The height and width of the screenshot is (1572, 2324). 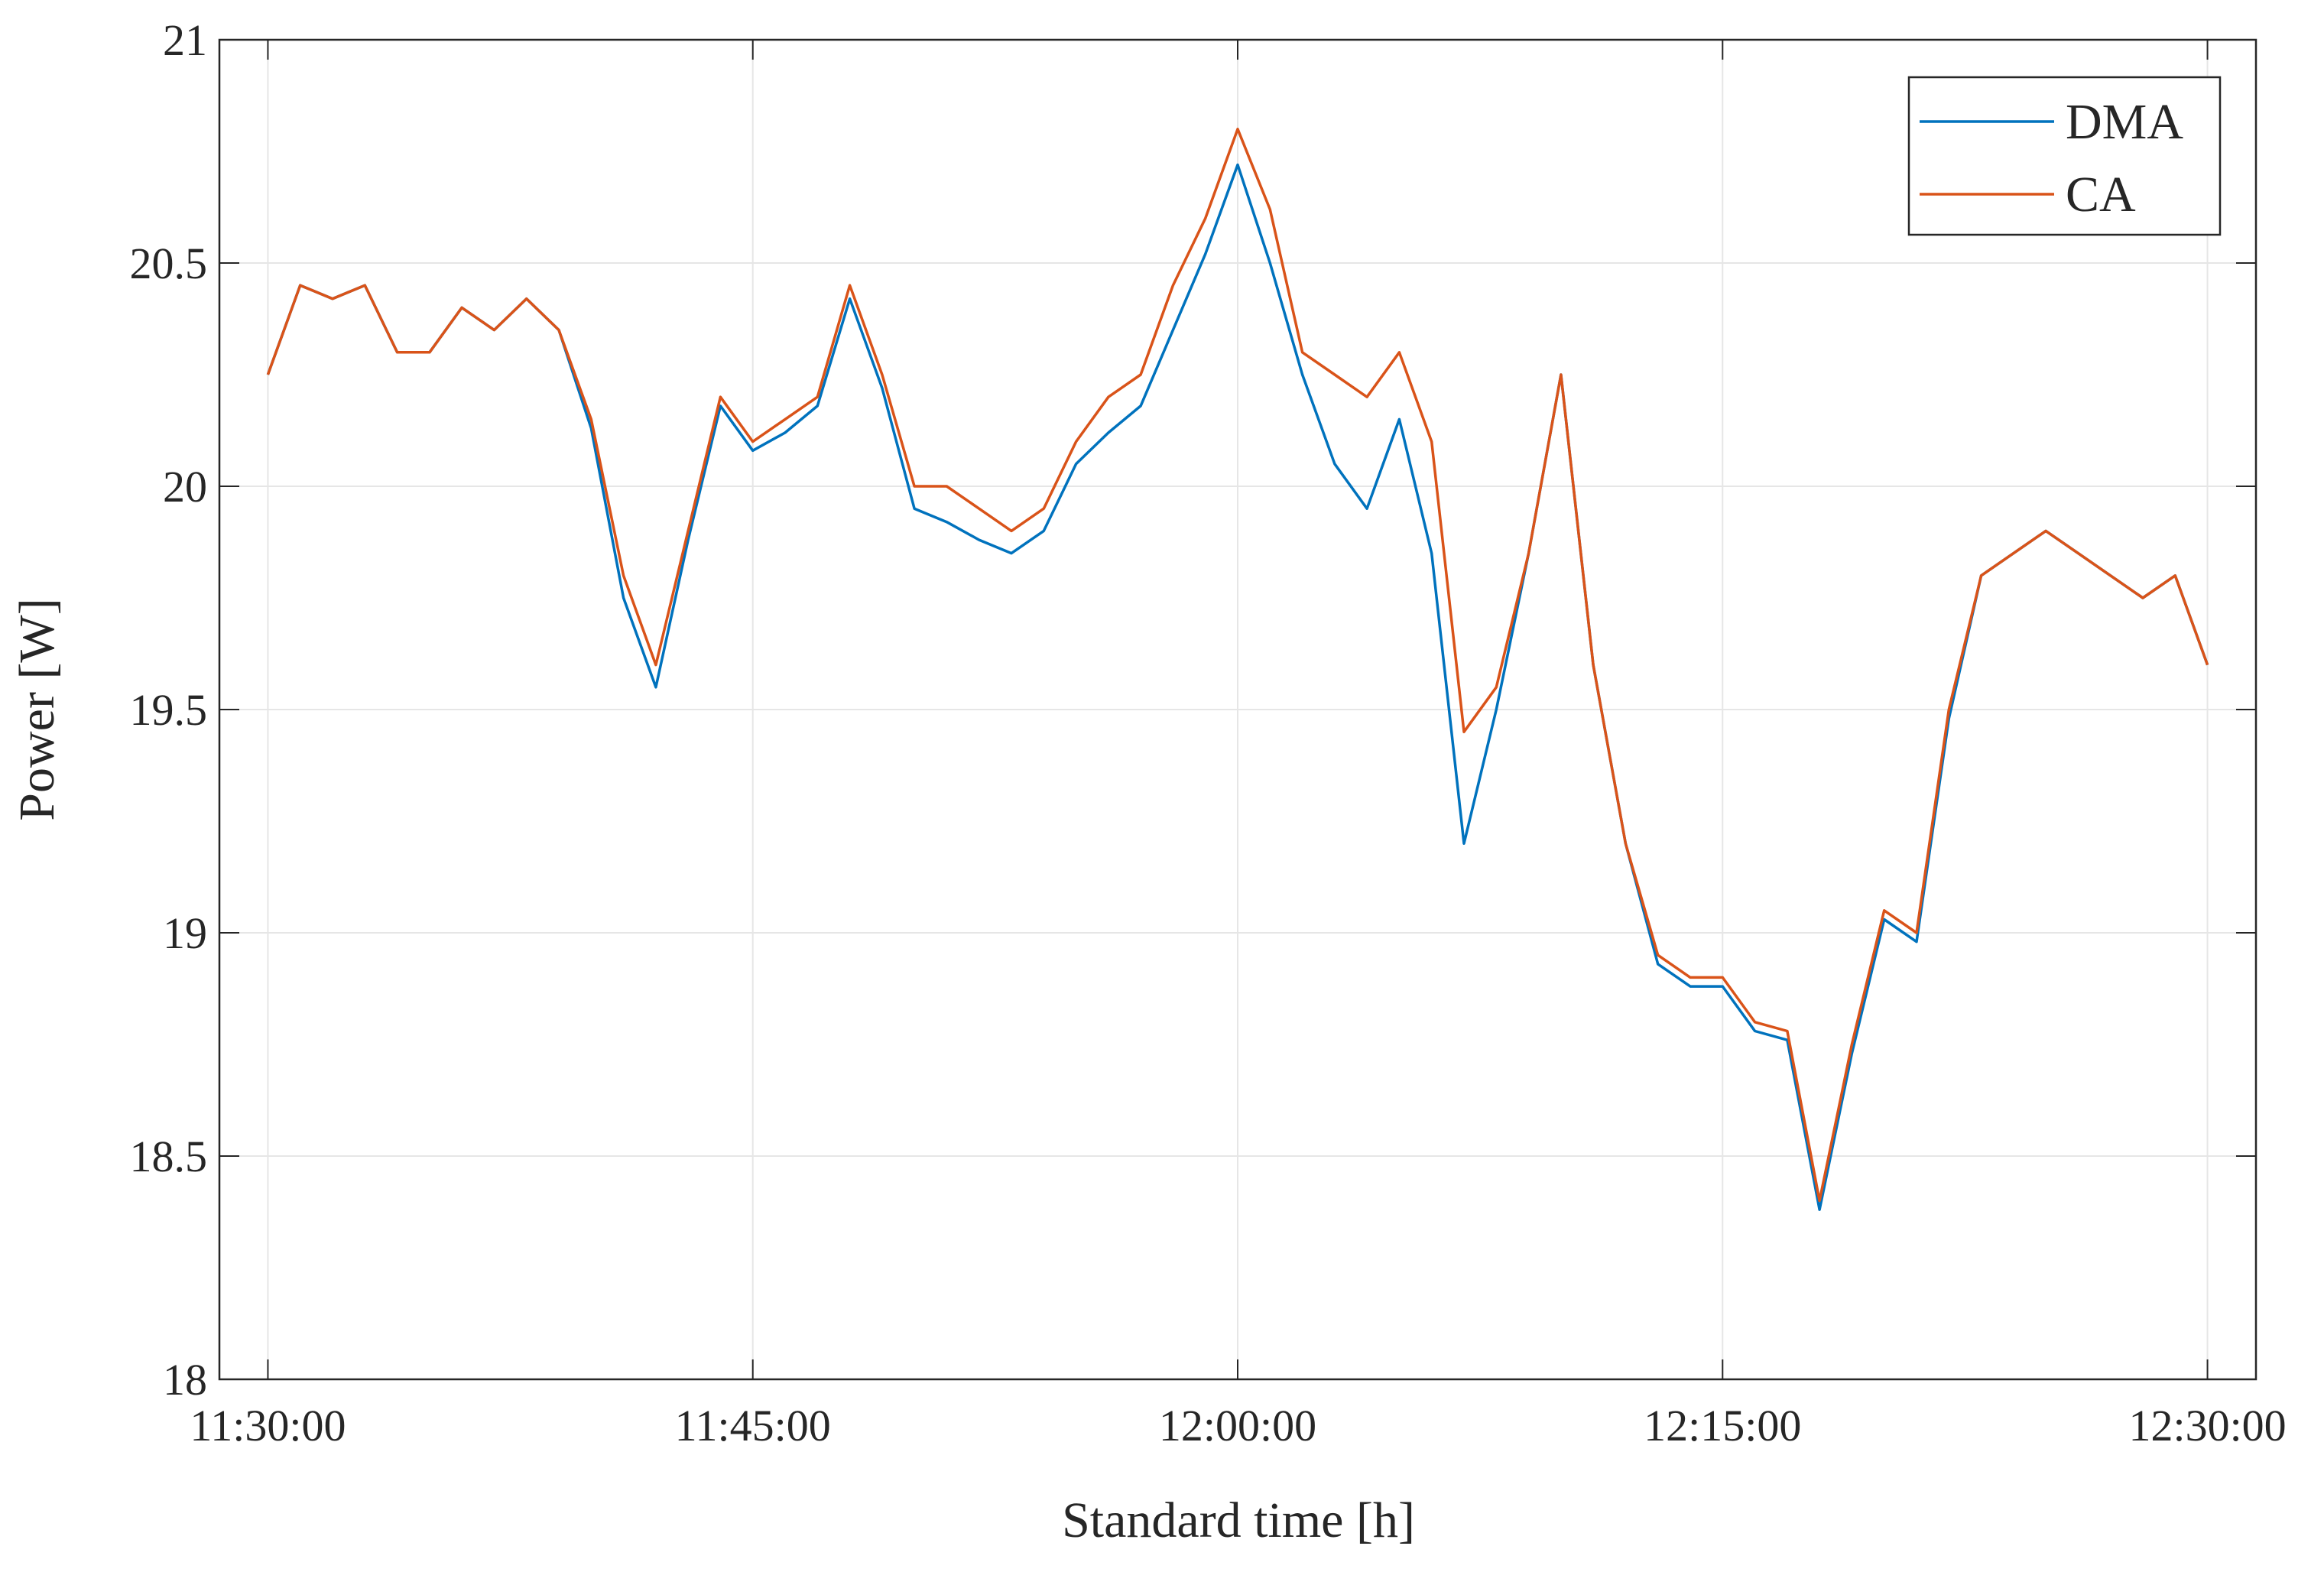 I want to click on x-tick-label: 11:45:00, so click(x=753, y=1425).